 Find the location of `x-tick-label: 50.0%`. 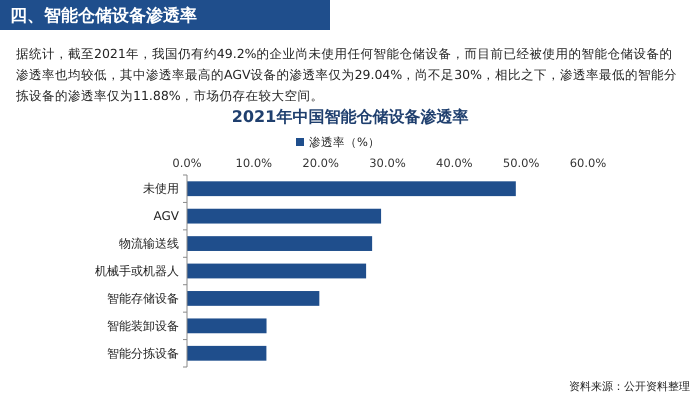

x-tick-label: 50.0% is located at coordinates (521, 163).